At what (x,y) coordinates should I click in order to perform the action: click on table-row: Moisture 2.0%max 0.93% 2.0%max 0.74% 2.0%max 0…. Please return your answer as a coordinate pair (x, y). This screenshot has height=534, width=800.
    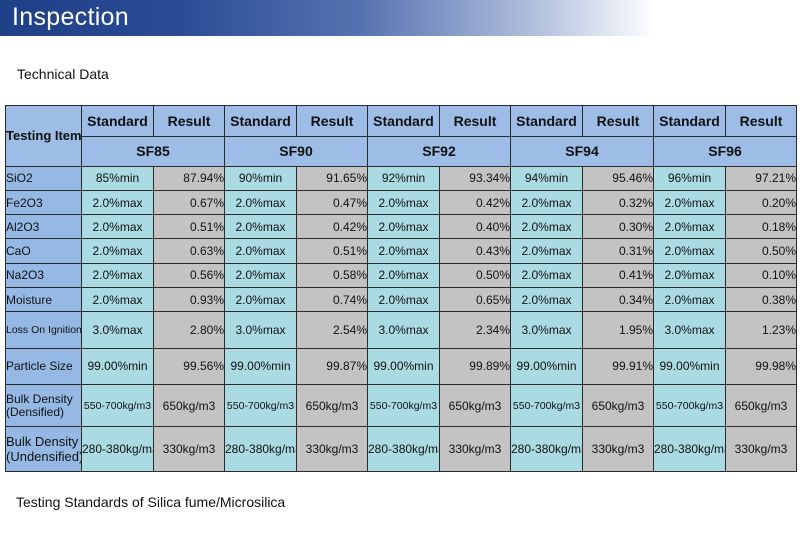
    Looking at the image, I should click on (401, 299).